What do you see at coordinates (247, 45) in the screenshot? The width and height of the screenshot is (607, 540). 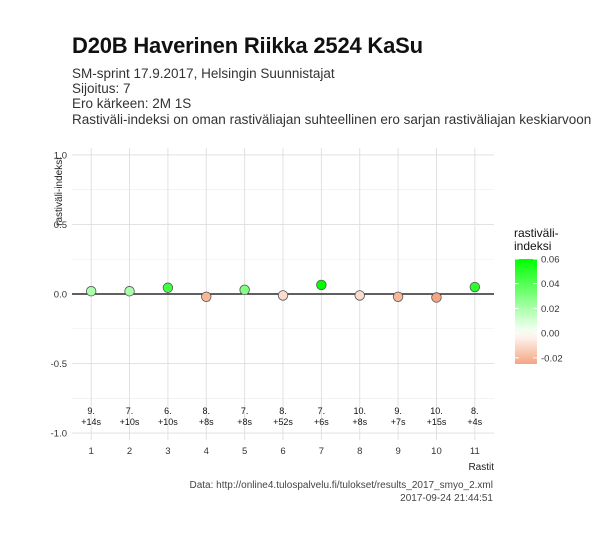 I see `chart-title: D20B Haverinen Riikka 2524 KaSu` at bounding box center [247, 45].